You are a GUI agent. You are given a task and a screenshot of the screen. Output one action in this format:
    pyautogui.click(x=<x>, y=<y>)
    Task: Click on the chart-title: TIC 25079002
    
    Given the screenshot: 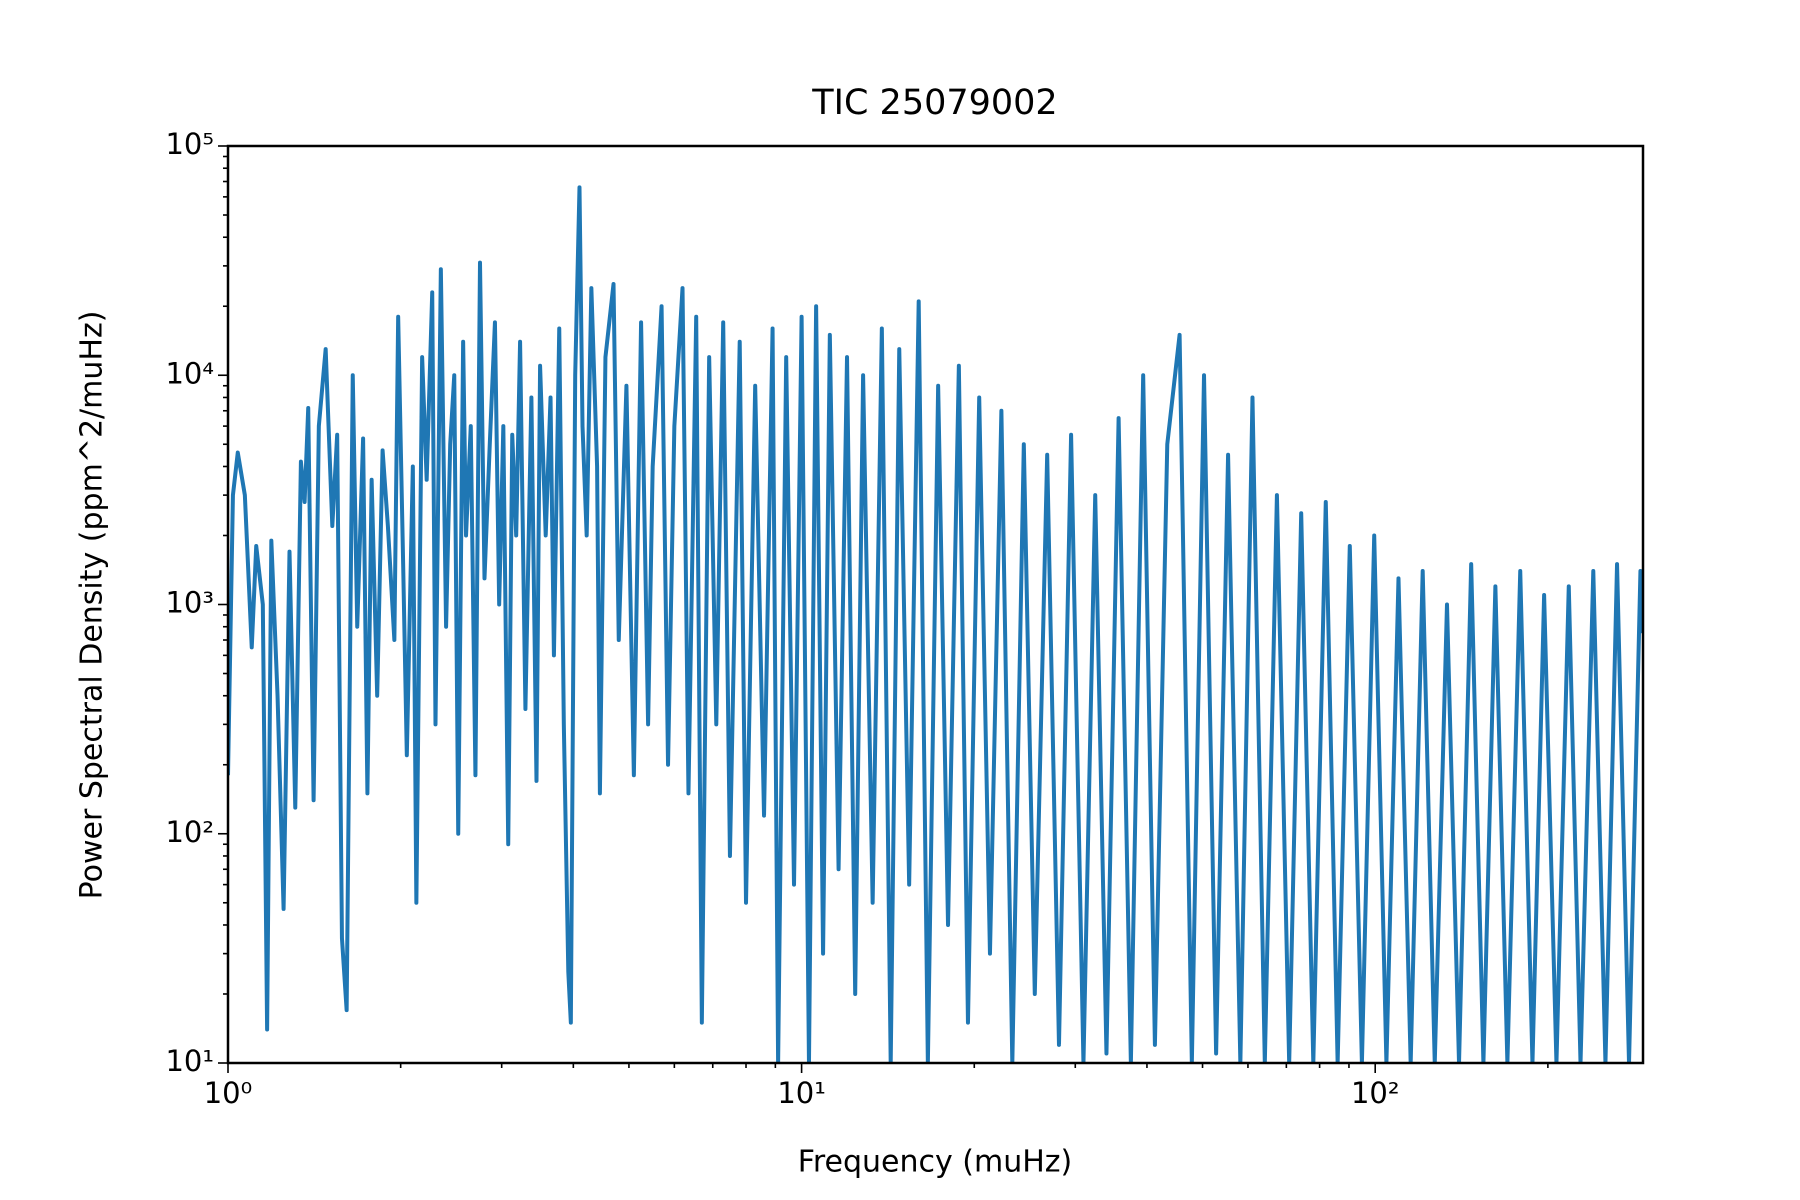 What is the action you would take?
    pyautogui.click(x=934, y=103)
    